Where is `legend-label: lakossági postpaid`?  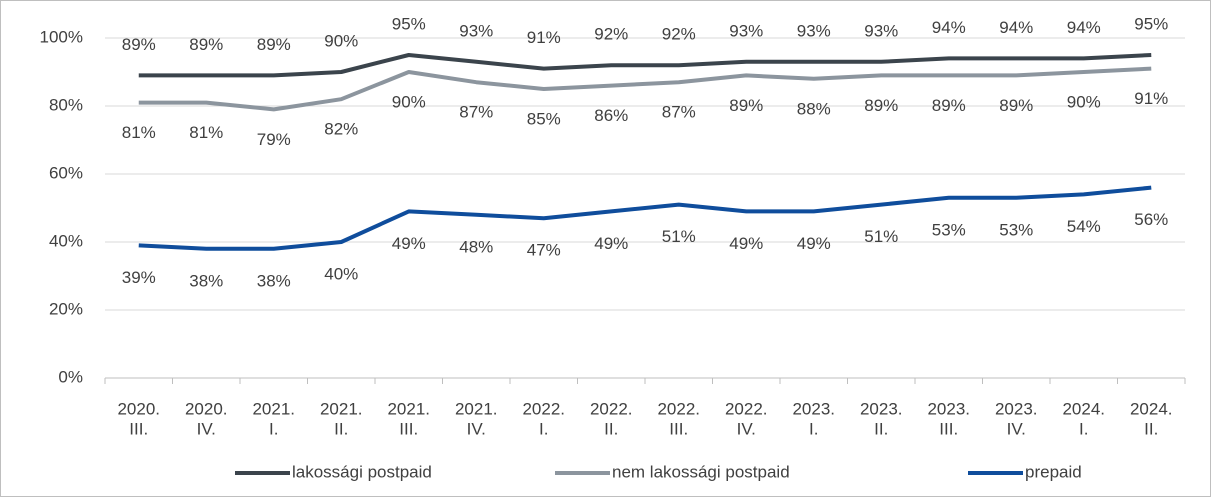 legend-label: lakossági postpaid is located at coordinates (362, 471).